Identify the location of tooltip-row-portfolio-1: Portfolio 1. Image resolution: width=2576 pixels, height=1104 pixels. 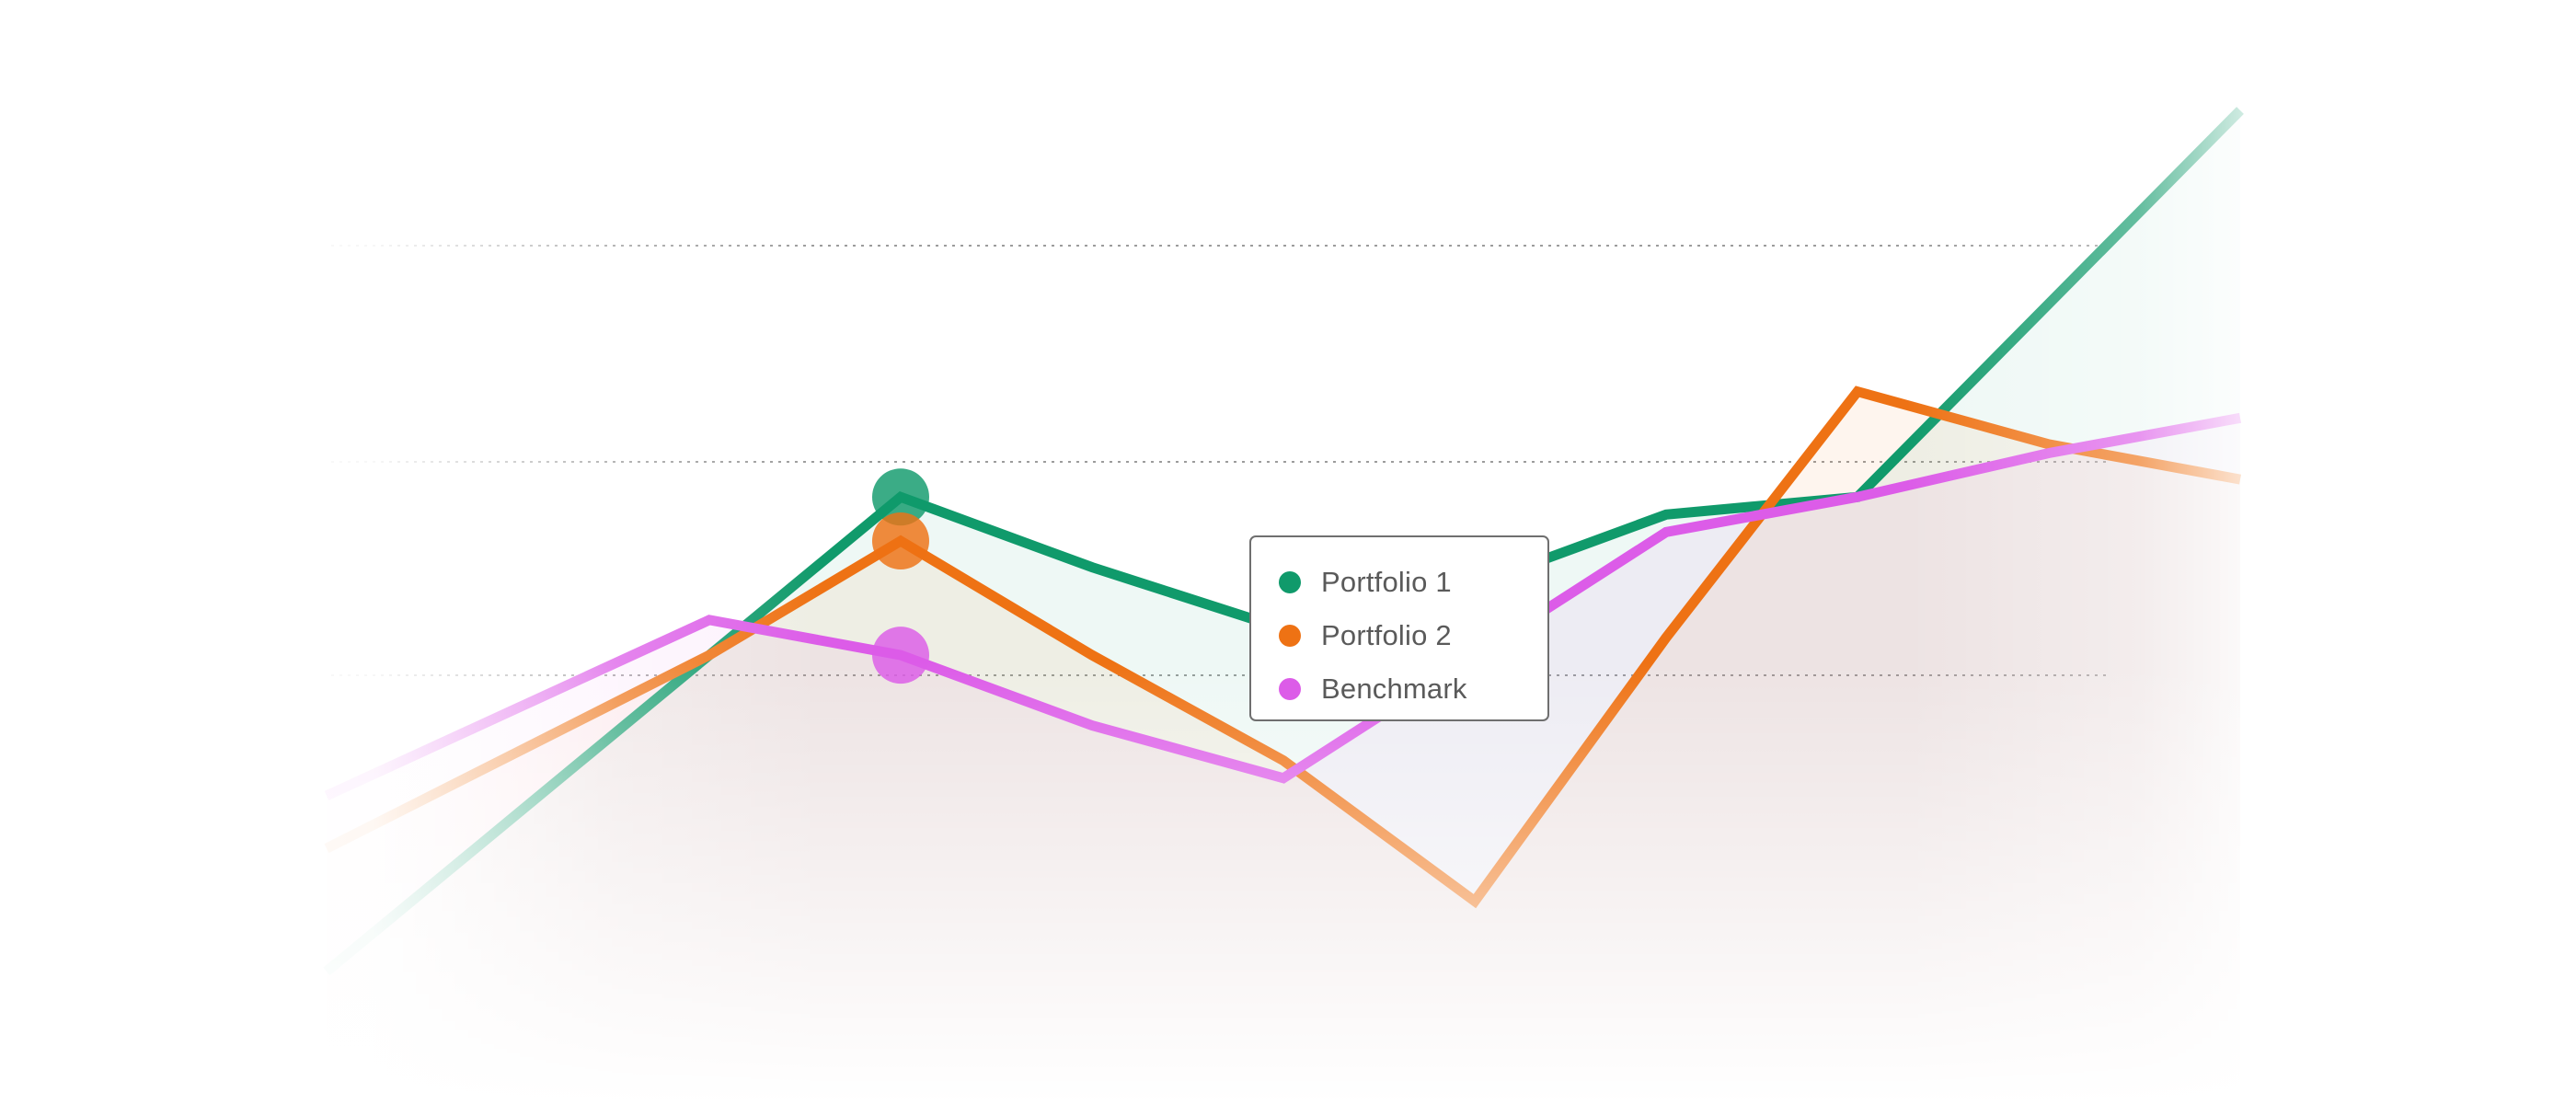
(1413, 582).